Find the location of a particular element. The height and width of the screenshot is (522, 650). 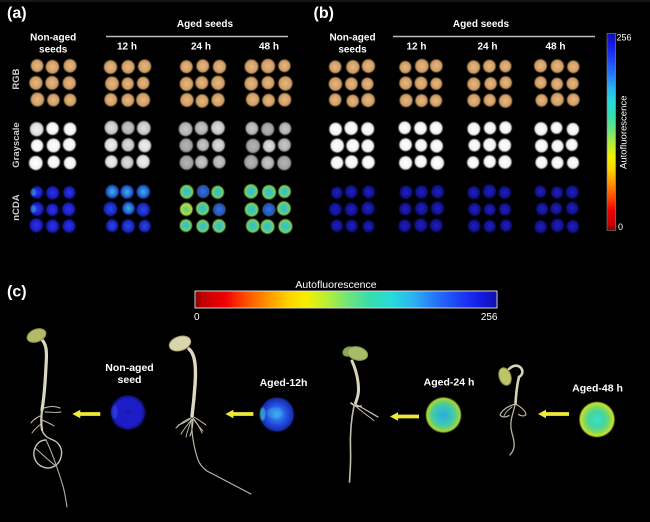

svg-text: Grayscale is located at coordinates (16, 144).